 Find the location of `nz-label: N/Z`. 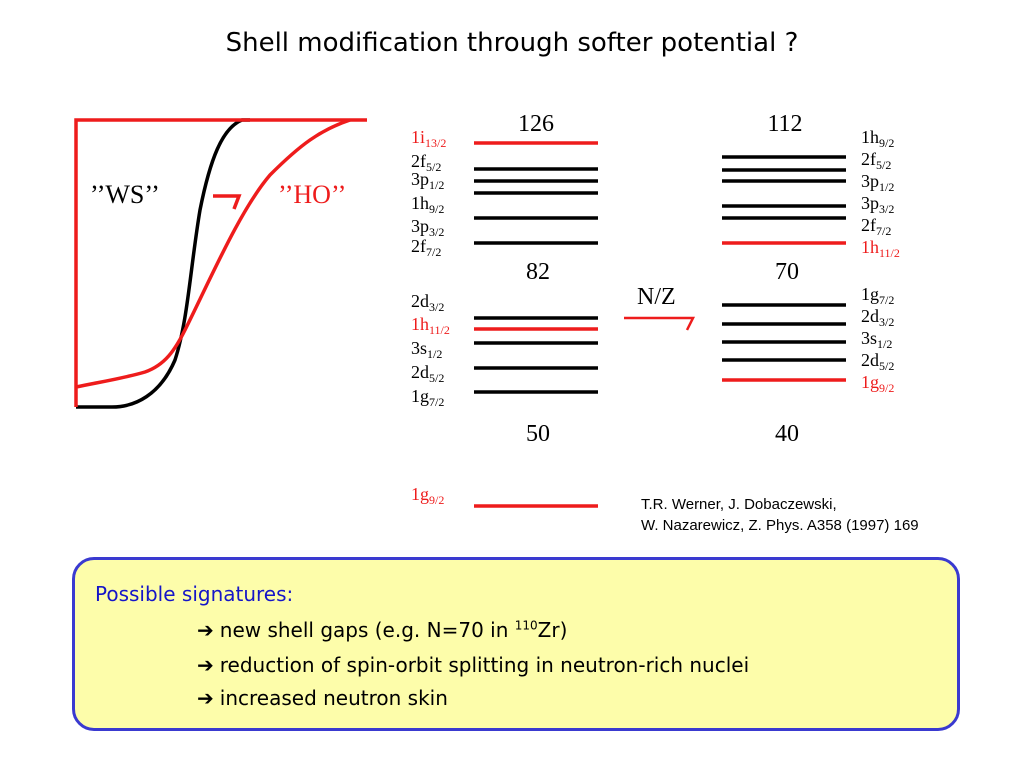

nz-label: N/Z is located at coordinates (656, 297).